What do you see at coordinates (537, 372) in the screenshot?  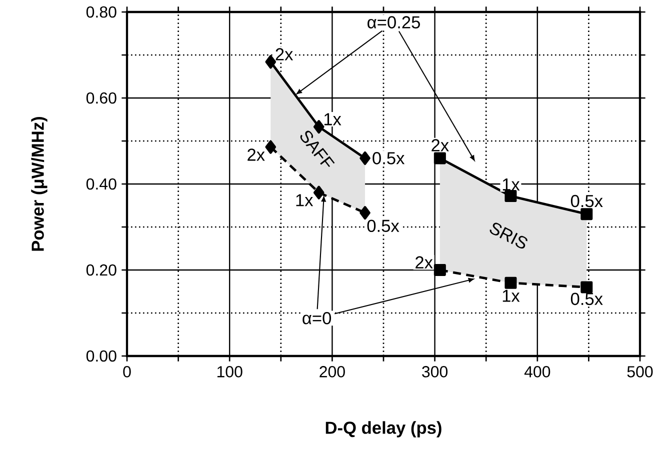 I see `x-tick-label: 400` at bounding box center [537, 372].